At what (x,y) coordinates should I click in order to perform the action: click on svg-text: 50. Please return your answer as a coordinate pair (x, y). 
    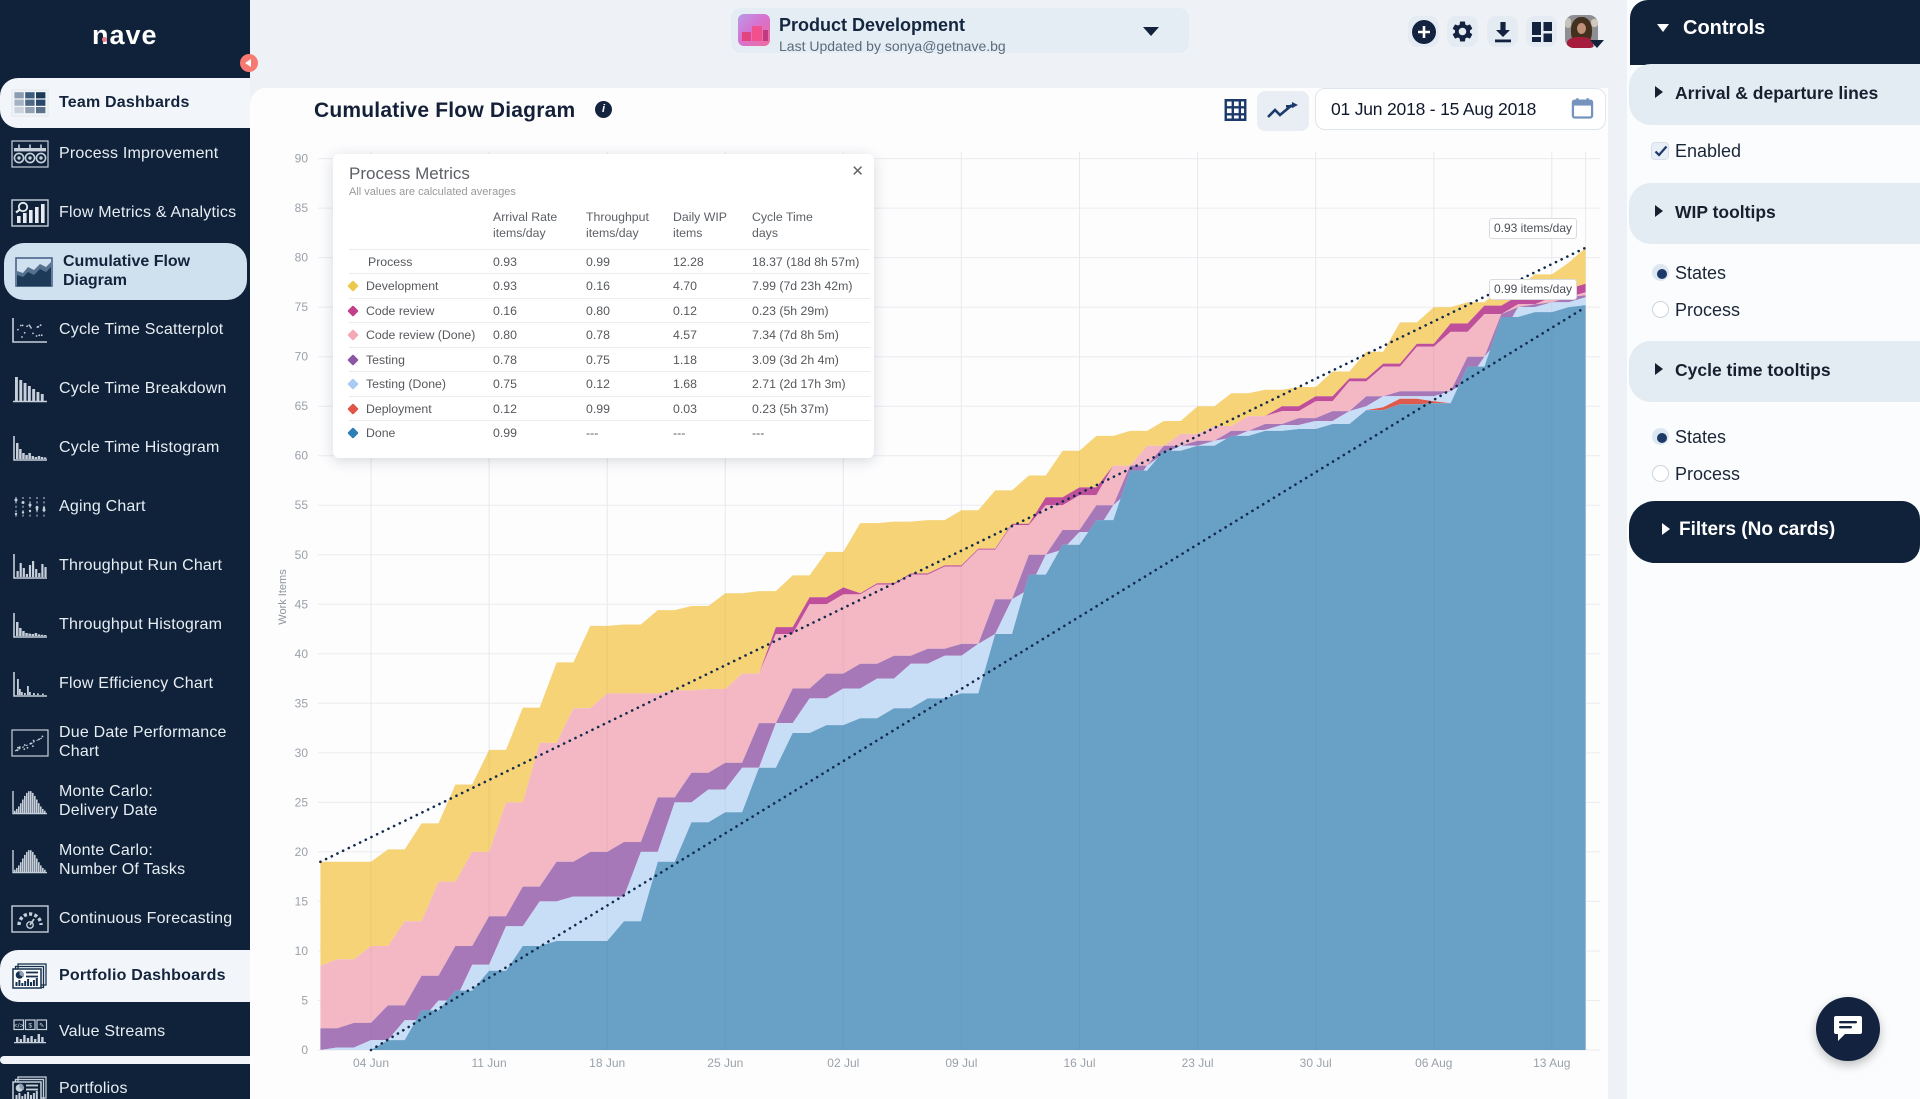
    Looking at the image, I should click on (302, 555).